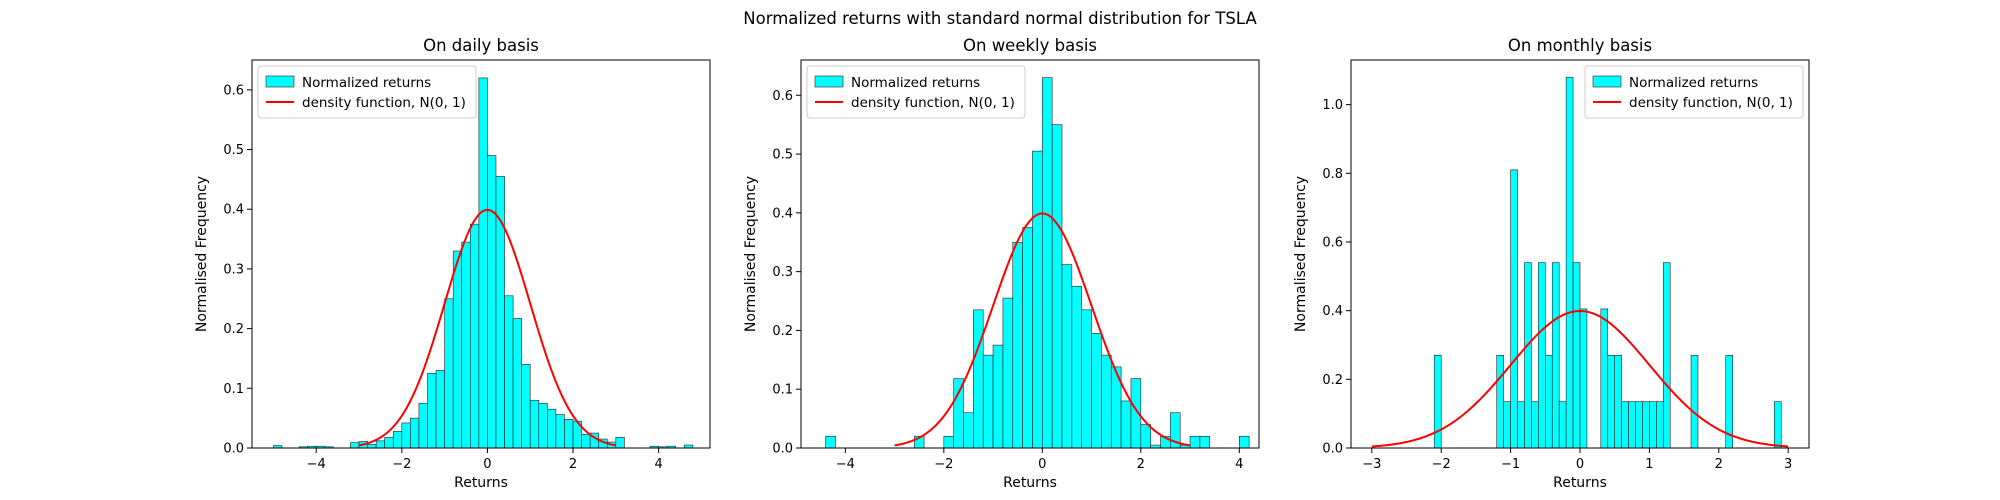  I want to click on x-tick-label: 0, so click(1042, 464).